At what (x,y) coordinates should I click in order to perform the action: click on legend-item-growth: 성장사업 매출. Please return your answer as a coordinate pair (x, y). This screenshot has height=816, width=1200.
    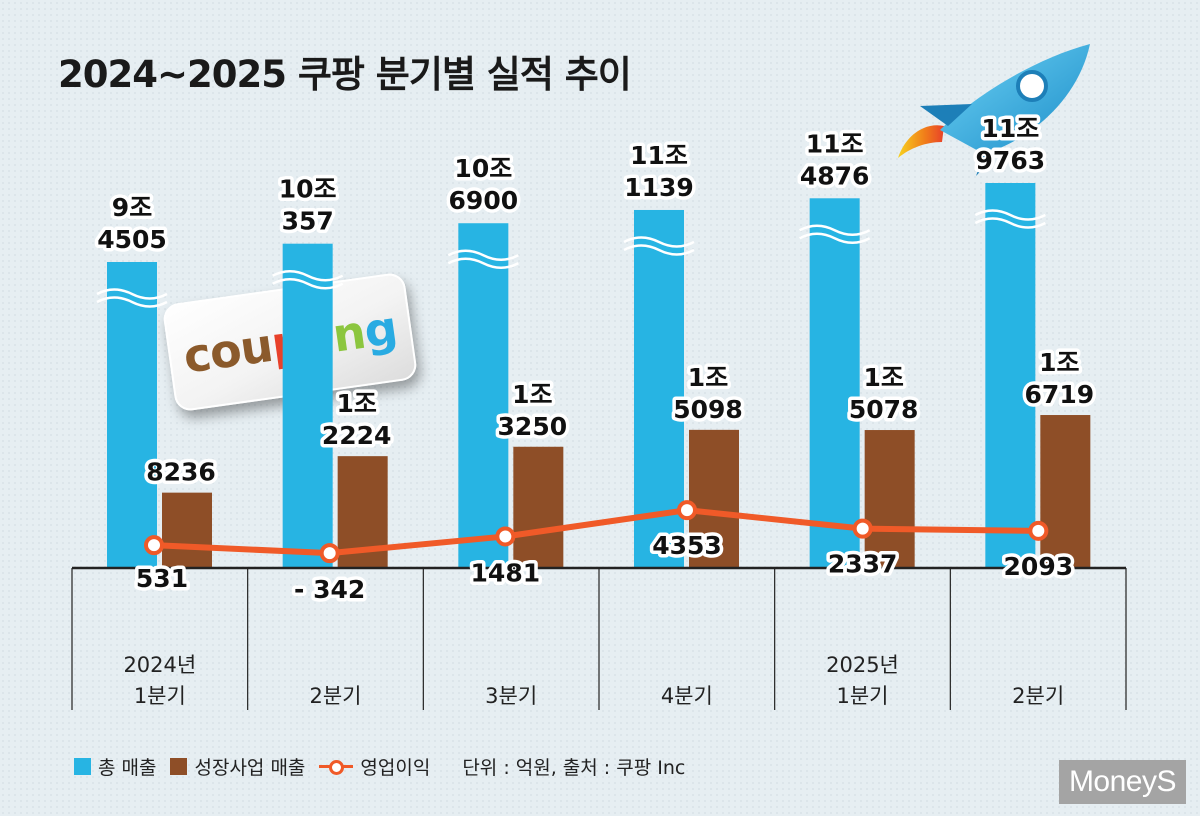
    Looking at the image, I should click on (237, 766).